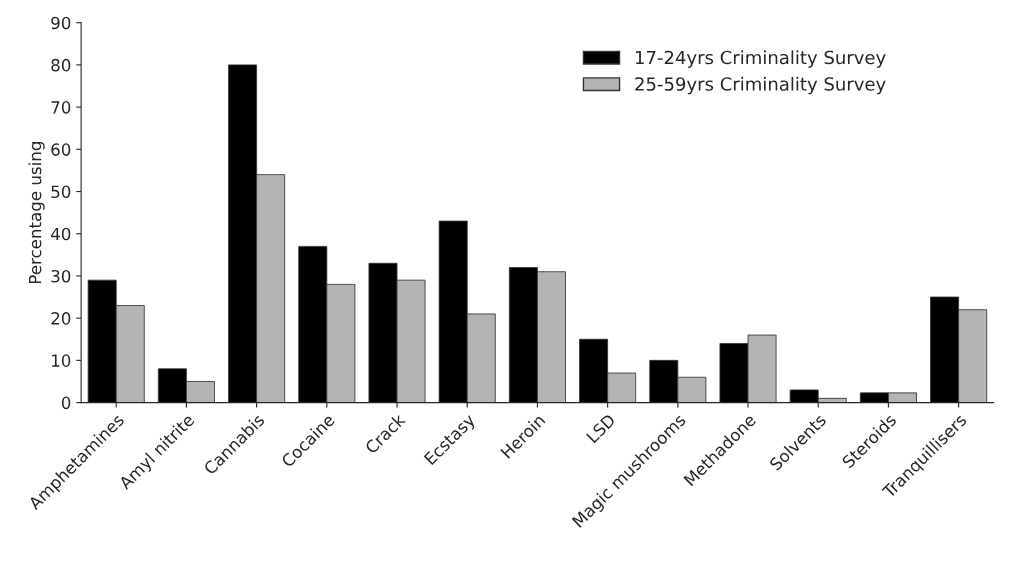  Describe the element at coordinates (61, 65) in the screenshot. I see `y-tick-label: 80` at that location.